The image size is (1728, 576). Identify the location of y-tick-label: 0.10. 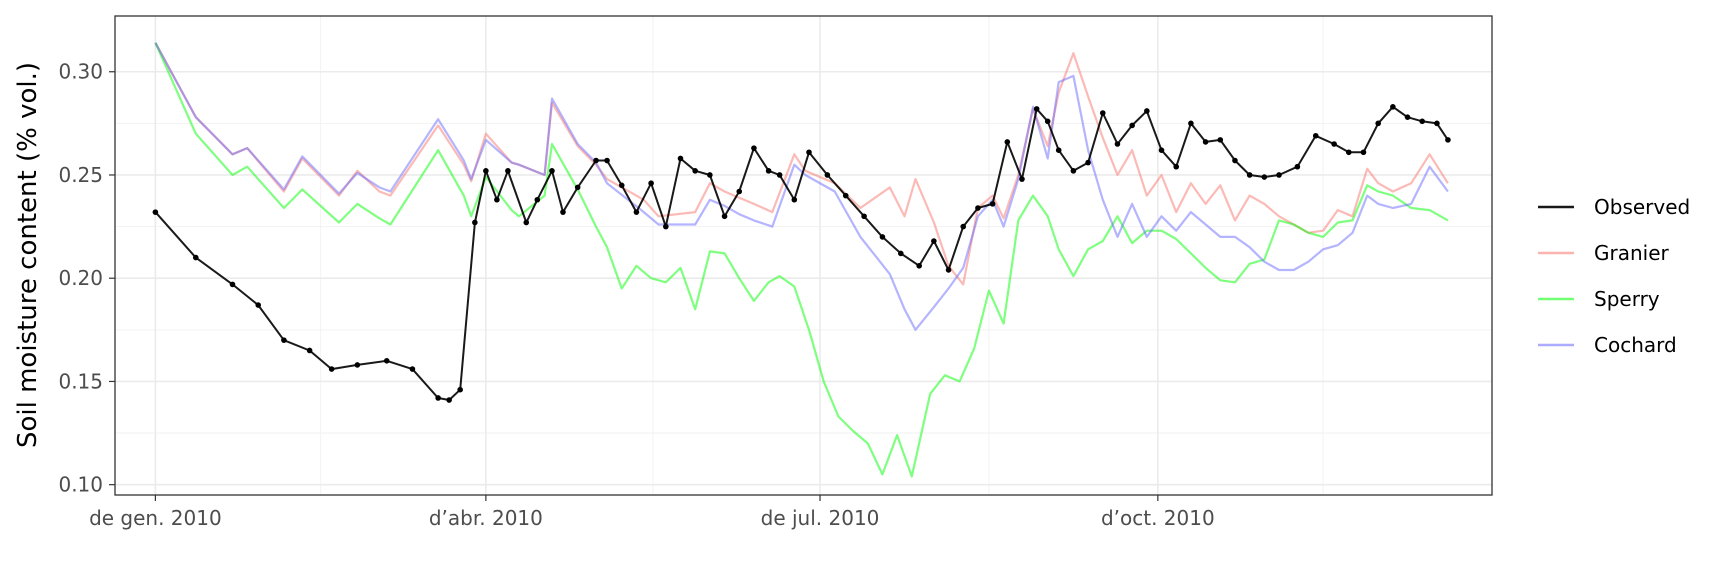
(80, 485).